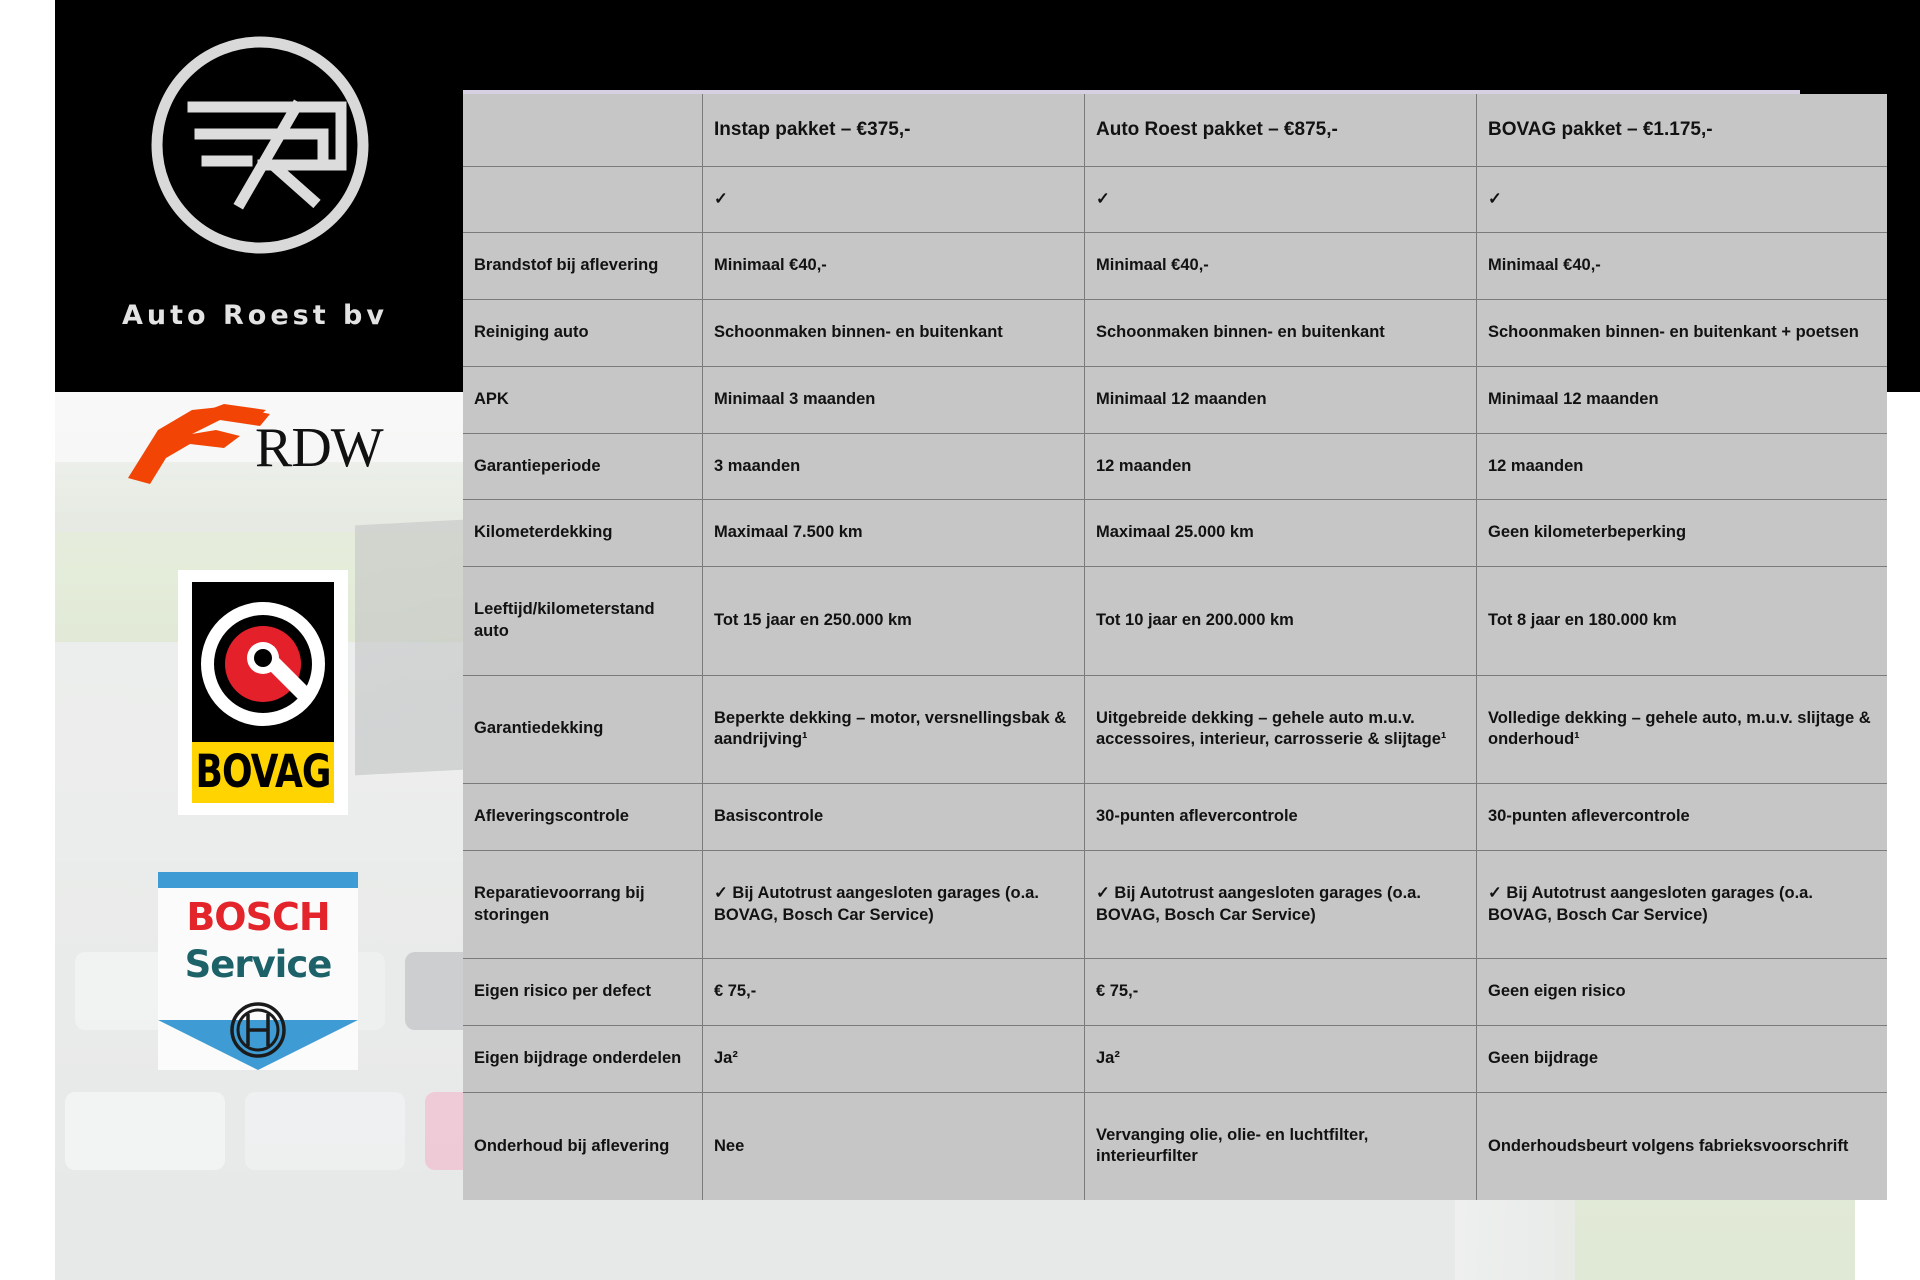 The width and height of the screenshot is (1920, 1280). Describe the element at coordinates (893, 266) in the screenshot. I see `row-cell-instap: Minimaal €40,-` at that location.